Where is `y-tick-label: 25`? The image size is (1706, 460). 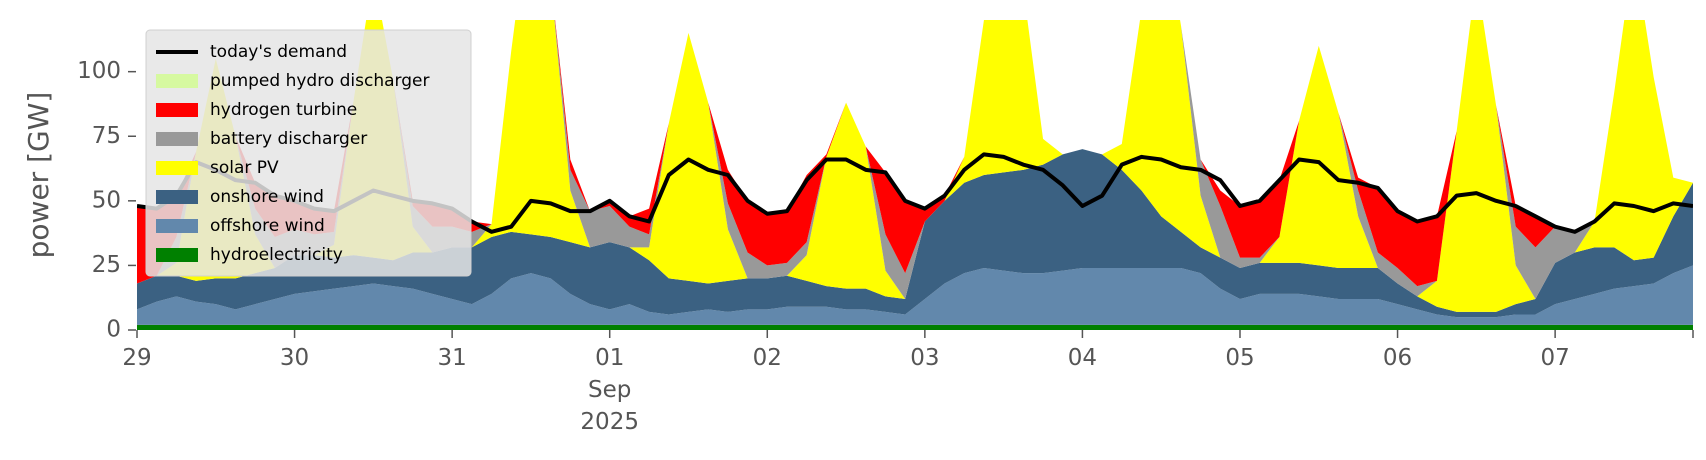
y-tick-label: 25 is located at coordinates (106, 265).